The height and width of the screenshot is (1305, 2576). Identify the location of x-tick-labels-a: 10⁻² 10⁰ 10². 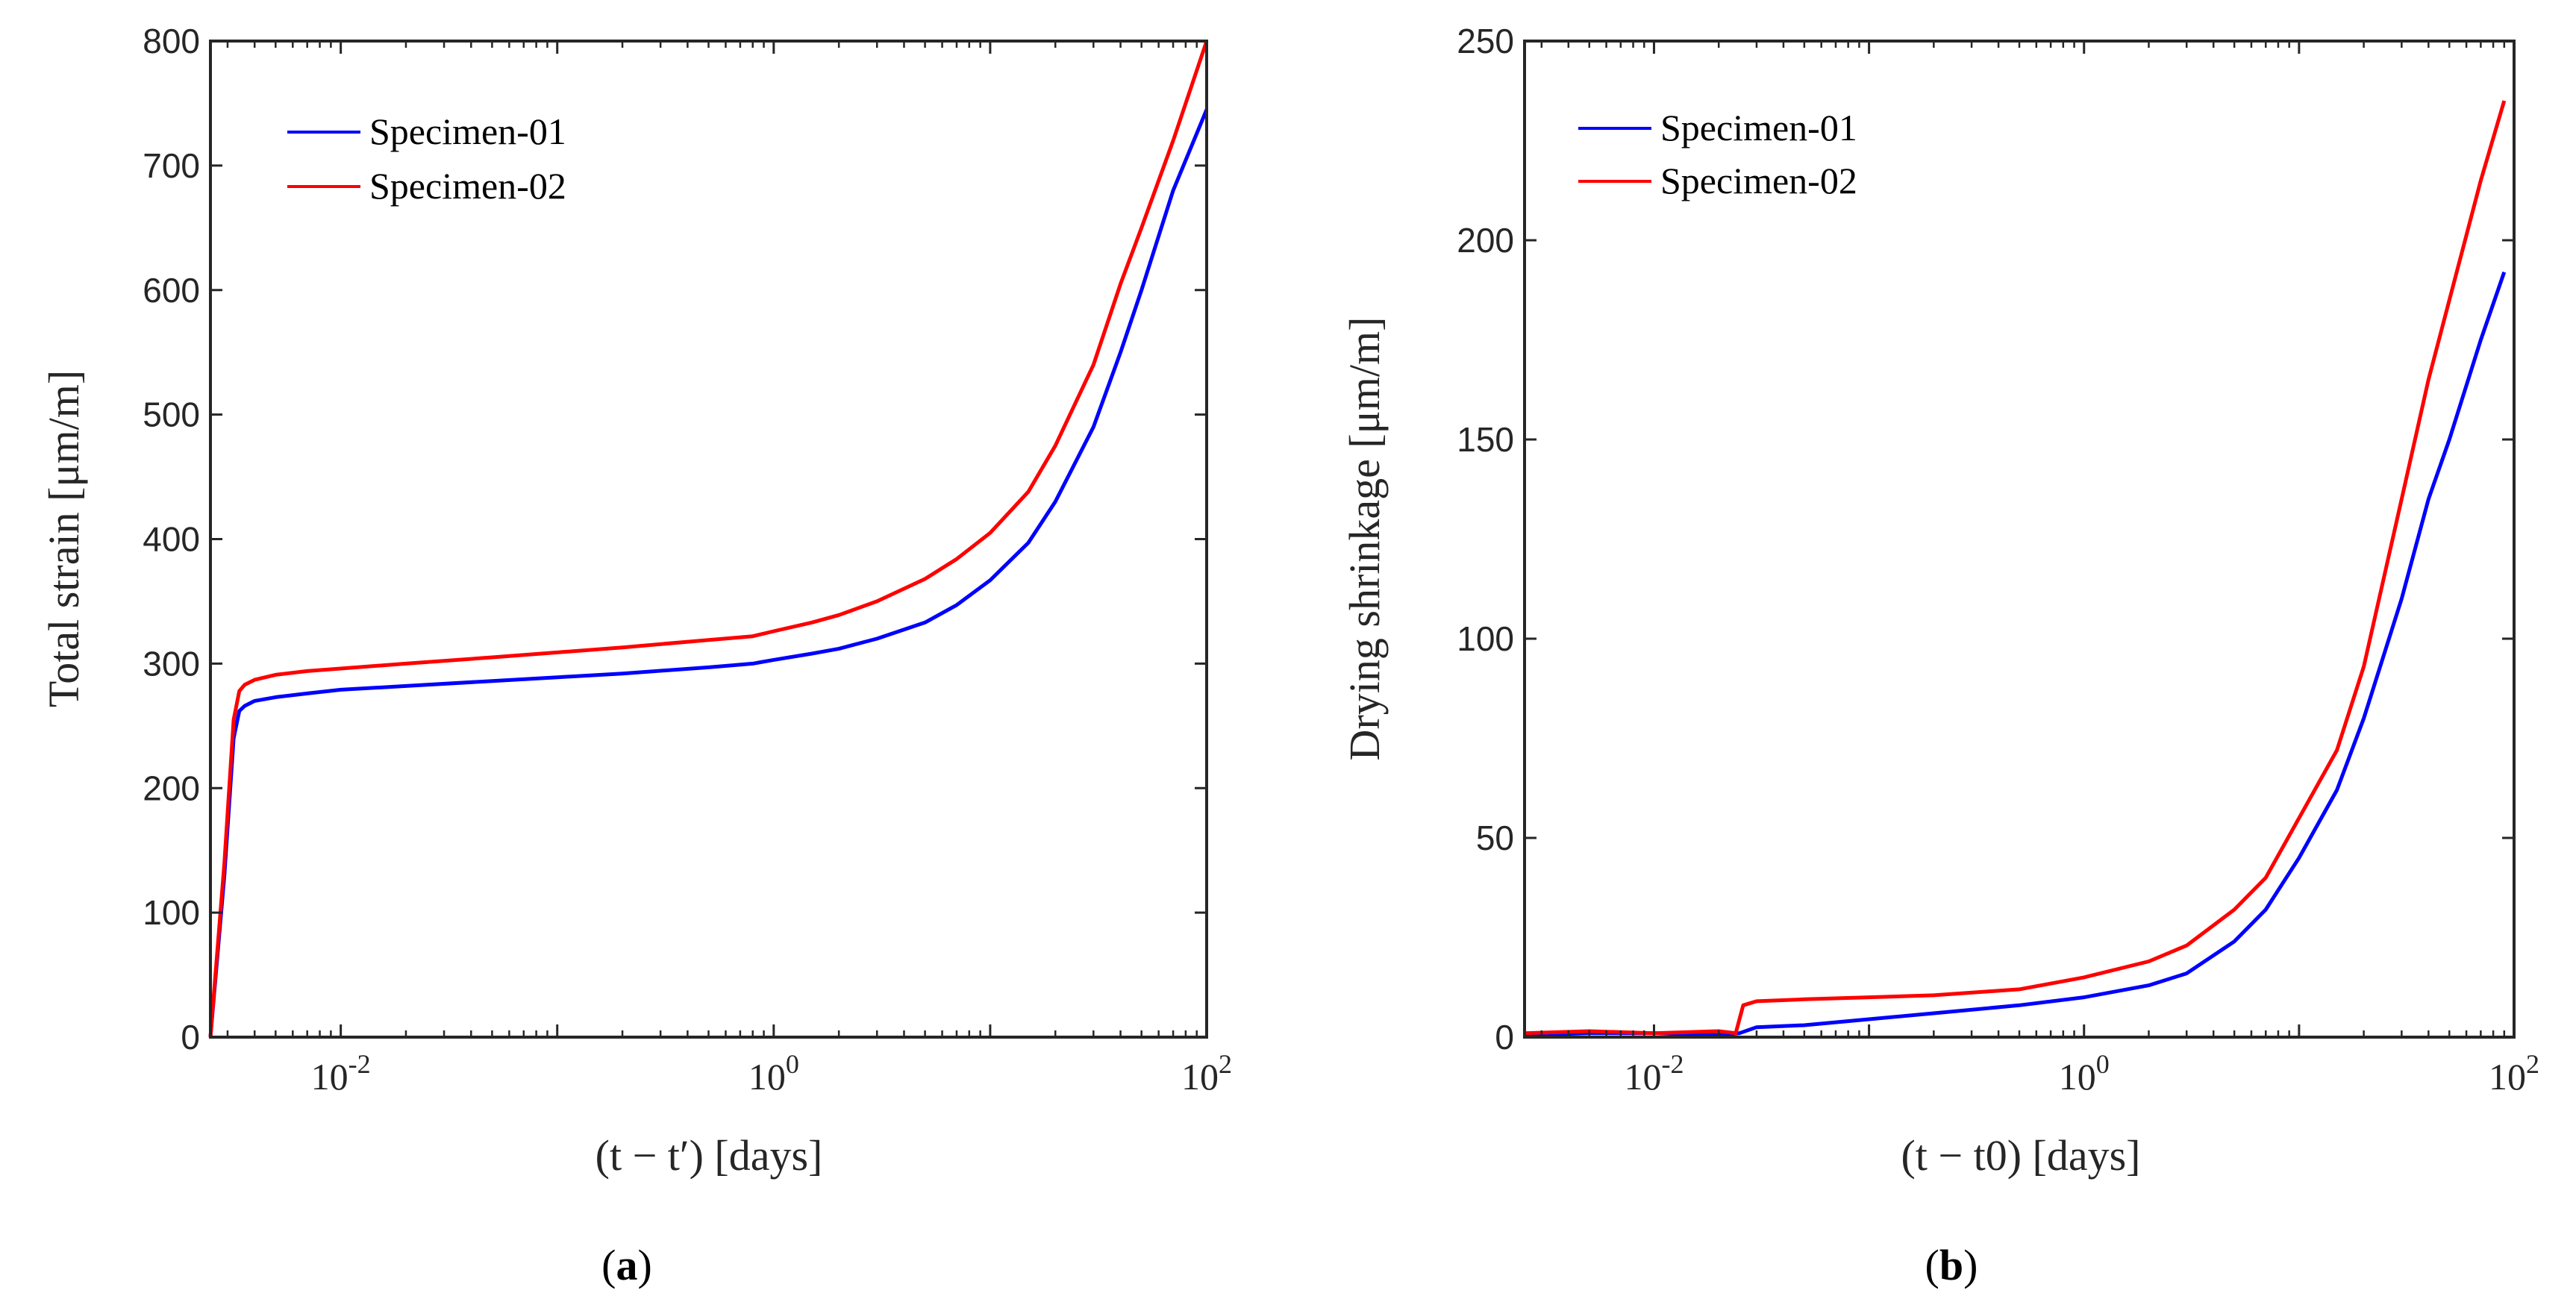
(771, 1073).